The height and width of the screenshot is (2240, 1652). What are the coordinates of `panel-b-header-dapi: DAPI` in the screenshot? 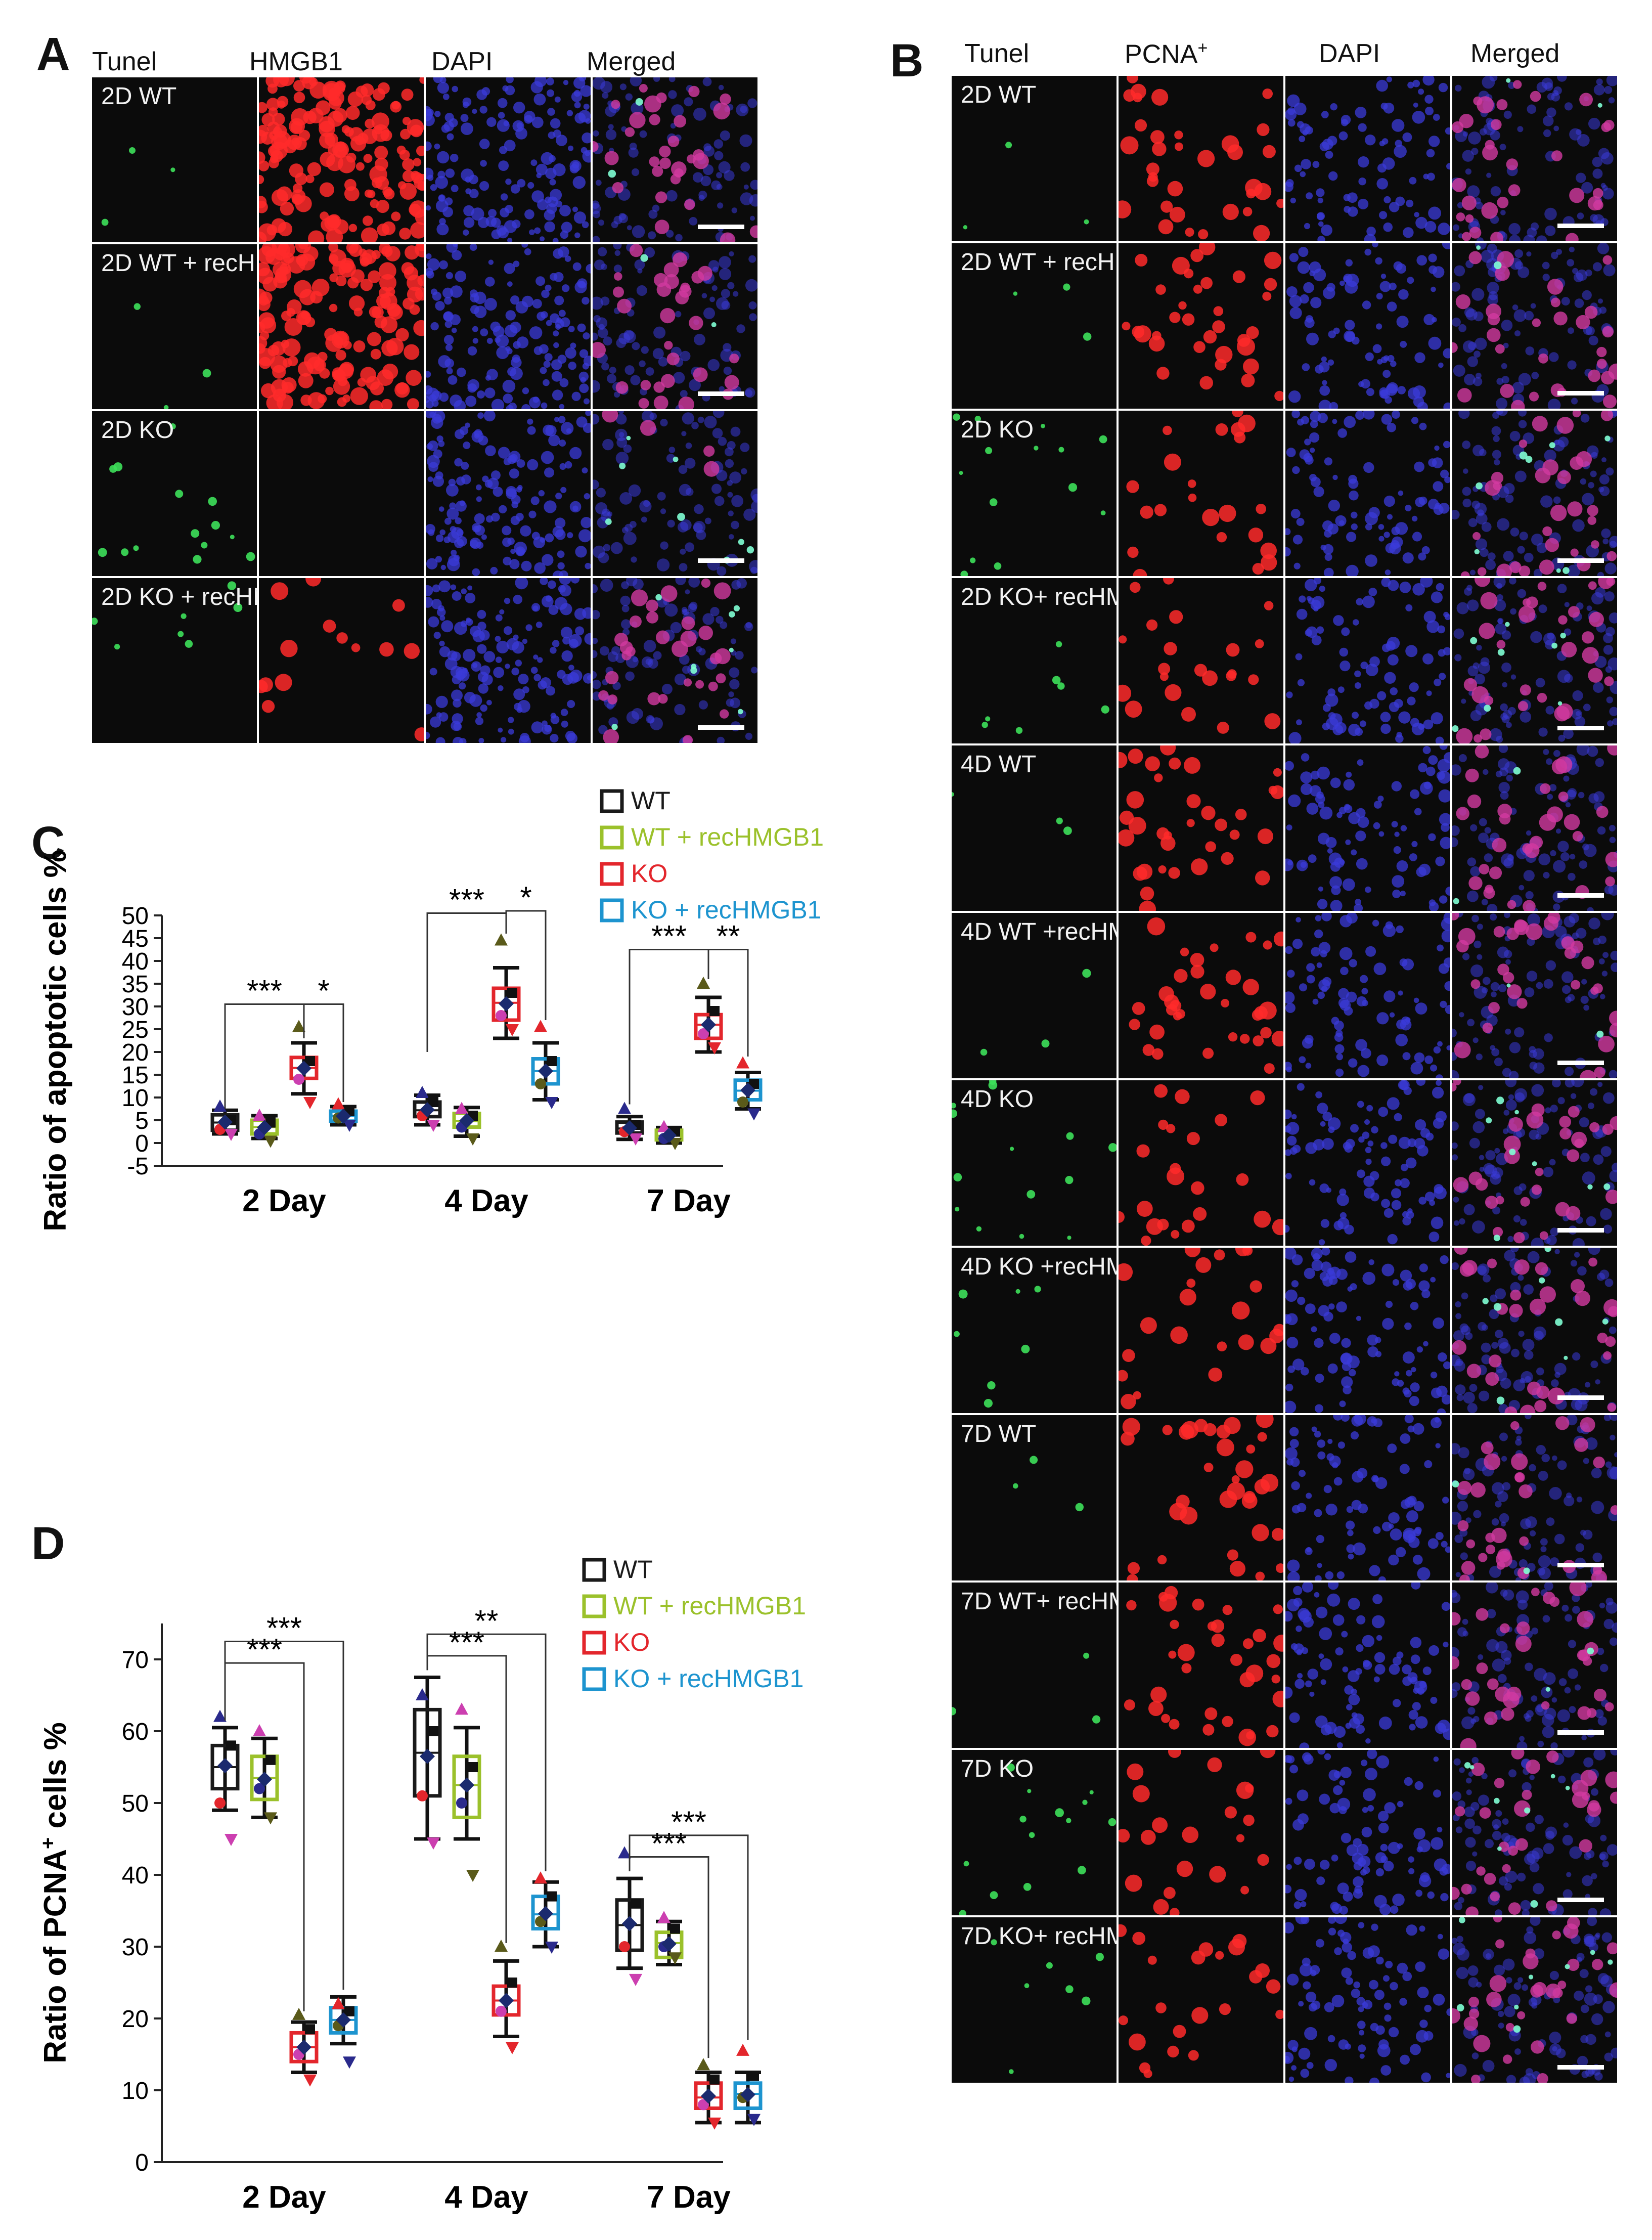 It's located at (1349, 53).